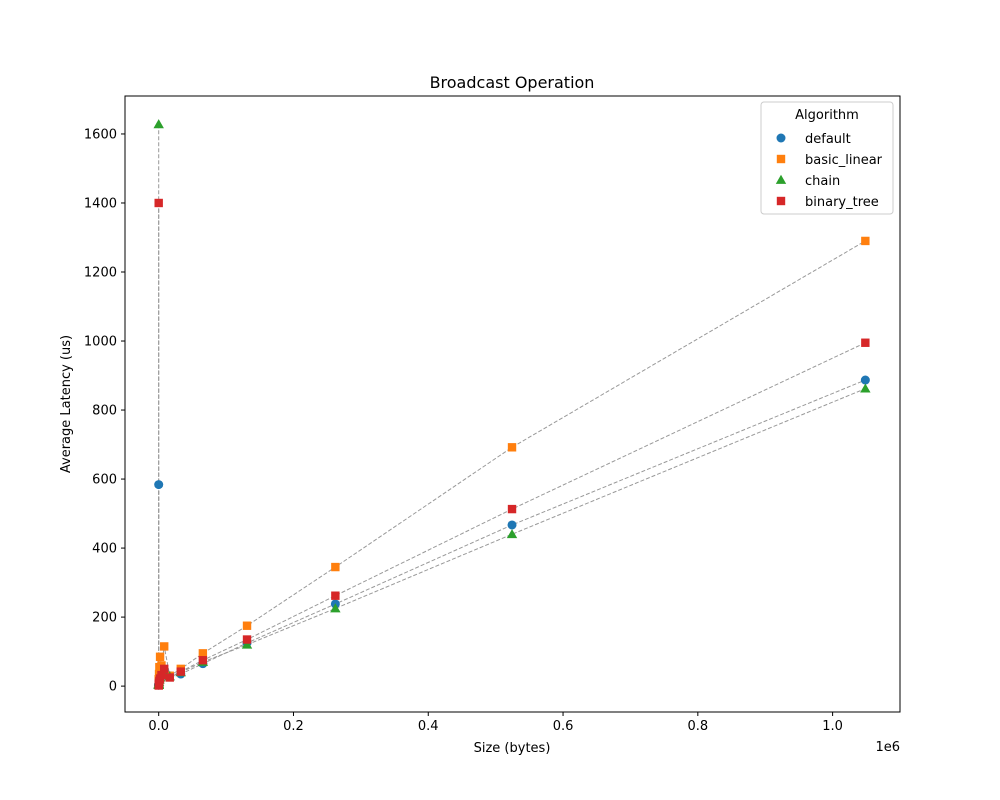 This screenshot has height=800, width=1000. Describe the element at coordinates (781, 179) in the screenshot. I see `legend-marker-chain` at that location.